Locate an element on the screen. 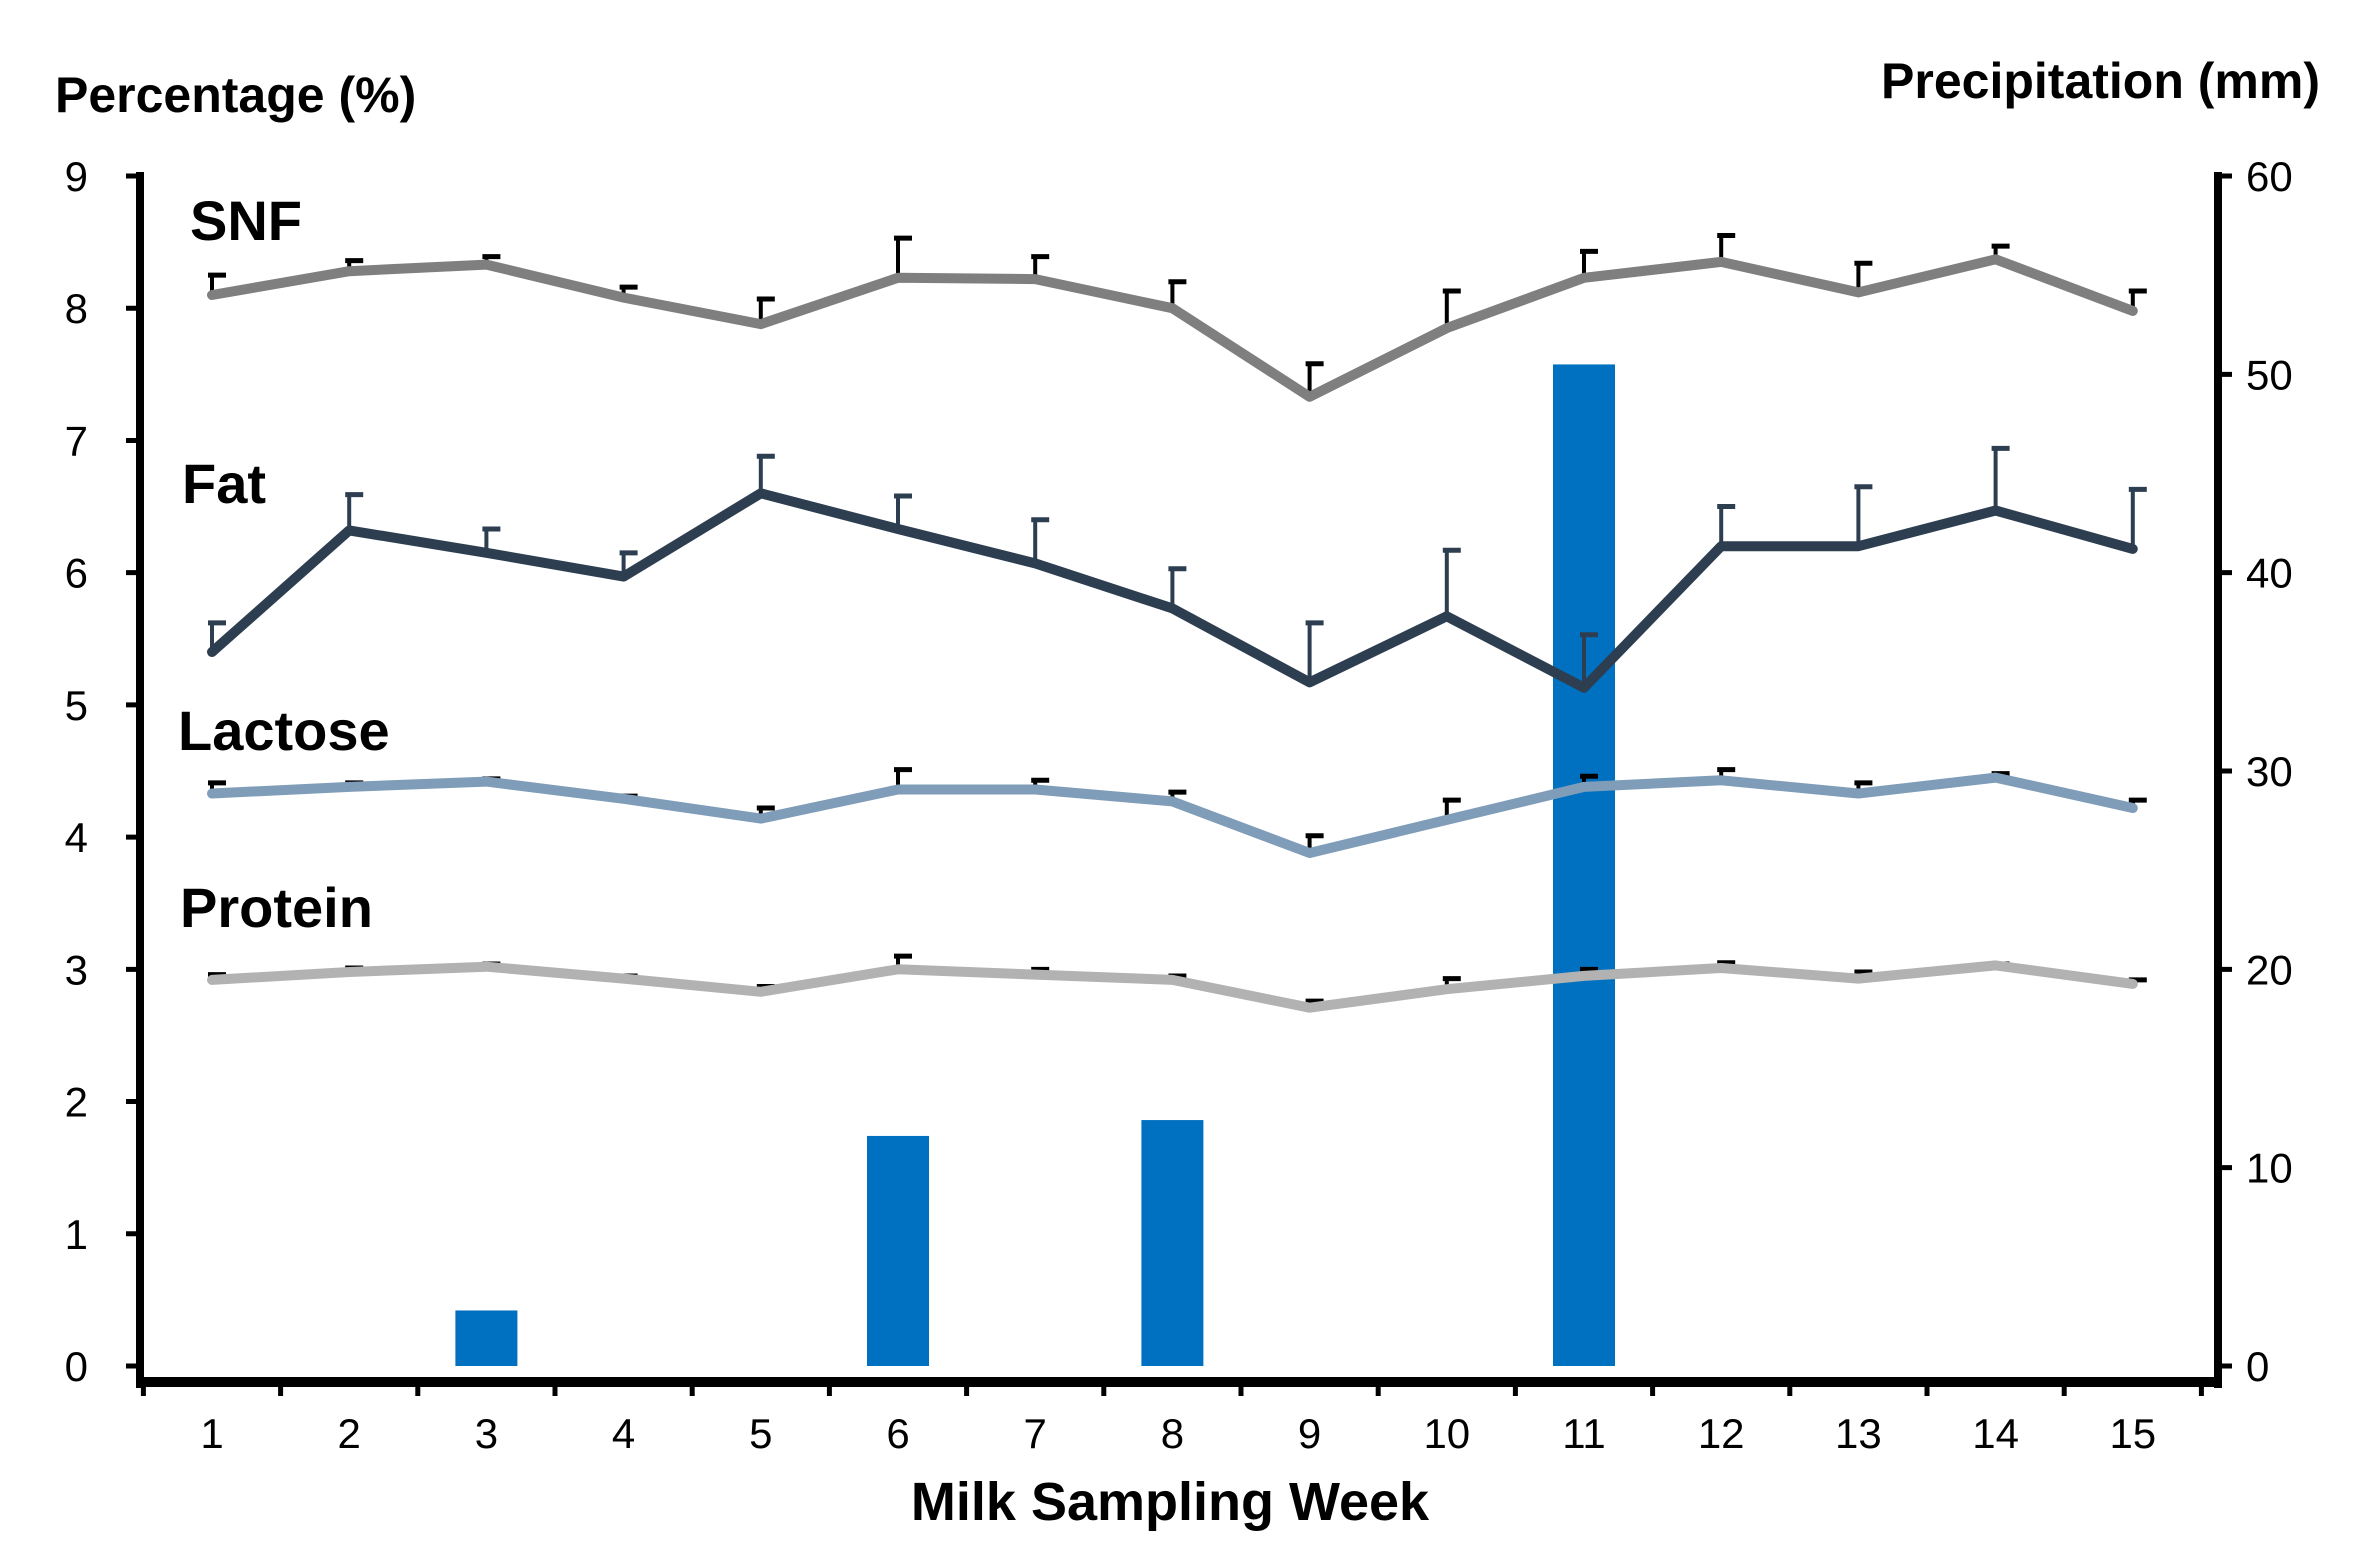  fat-line is located at coordinates (1172, 590).